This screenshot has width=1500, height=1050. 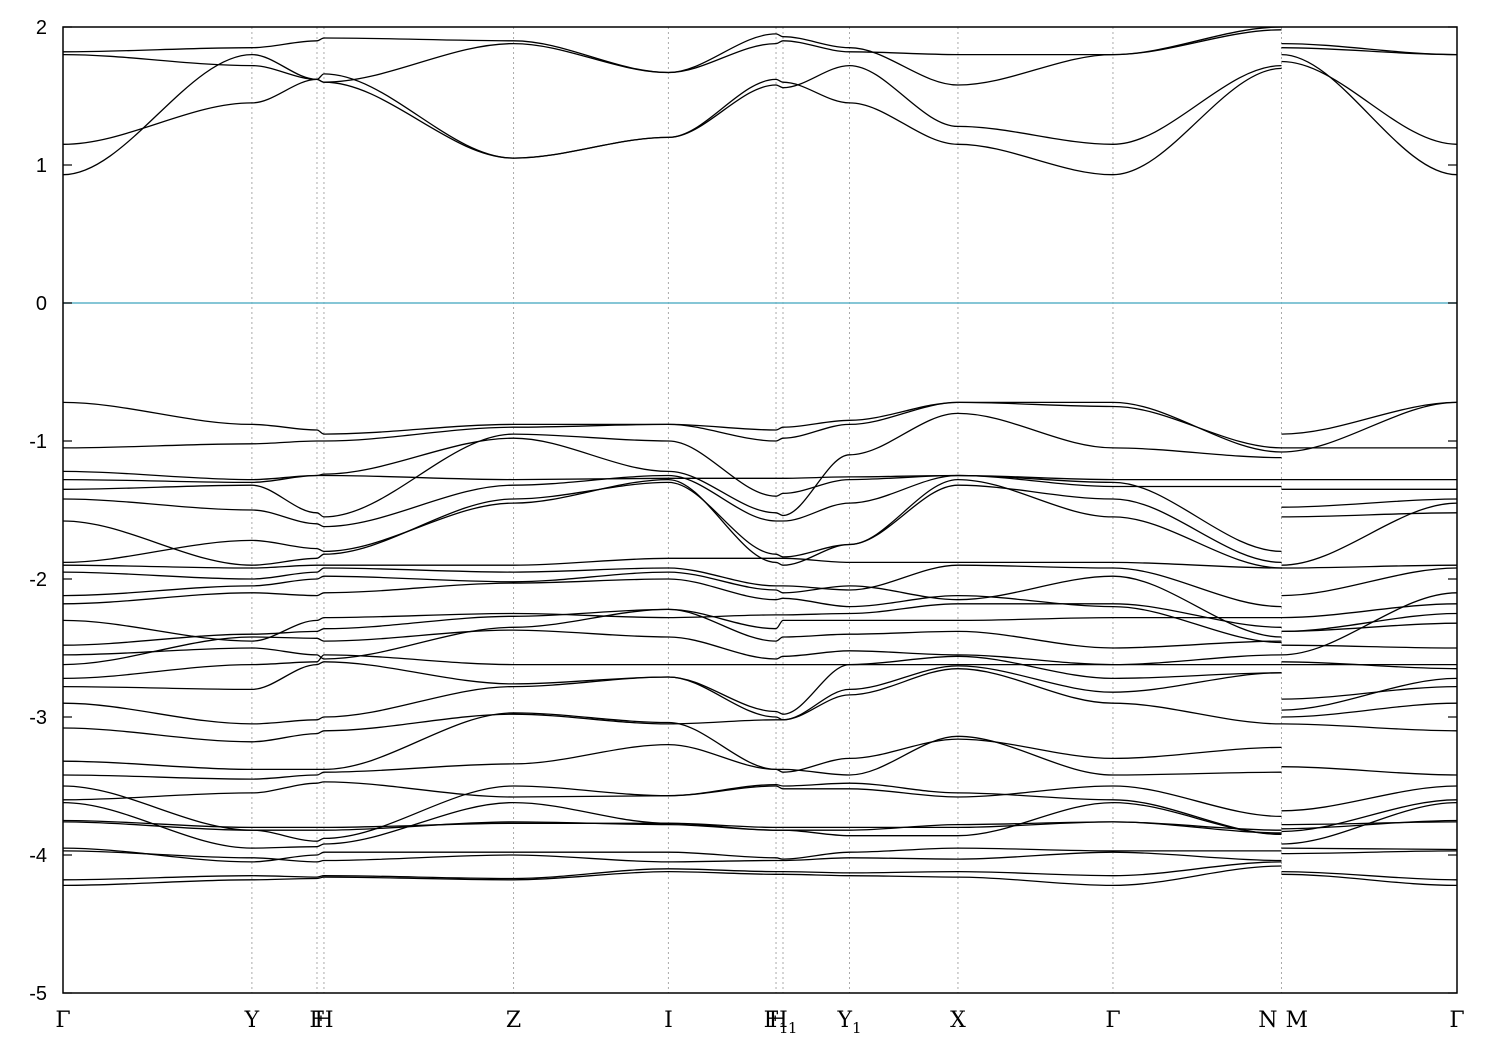 What do you see at coordinates (252, 1020) in the screenshot?
I see `kpoint-label: Y` at bounding box center [252, 1020].